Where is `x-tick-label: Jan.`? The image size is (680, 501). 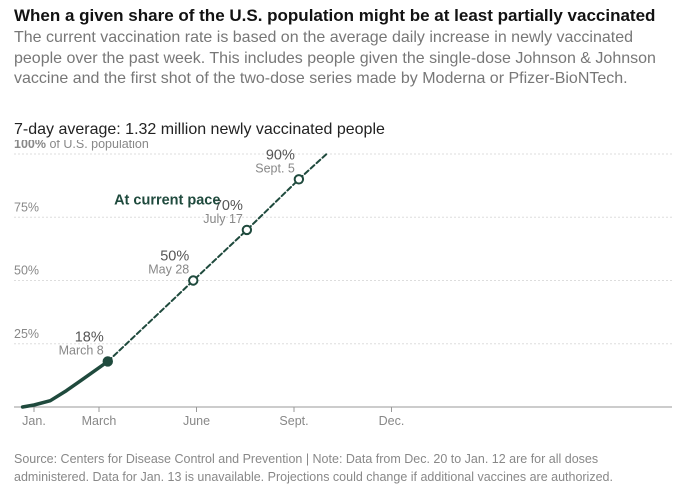
x-tick-label: Jan. is located at coordinates (34, 421).